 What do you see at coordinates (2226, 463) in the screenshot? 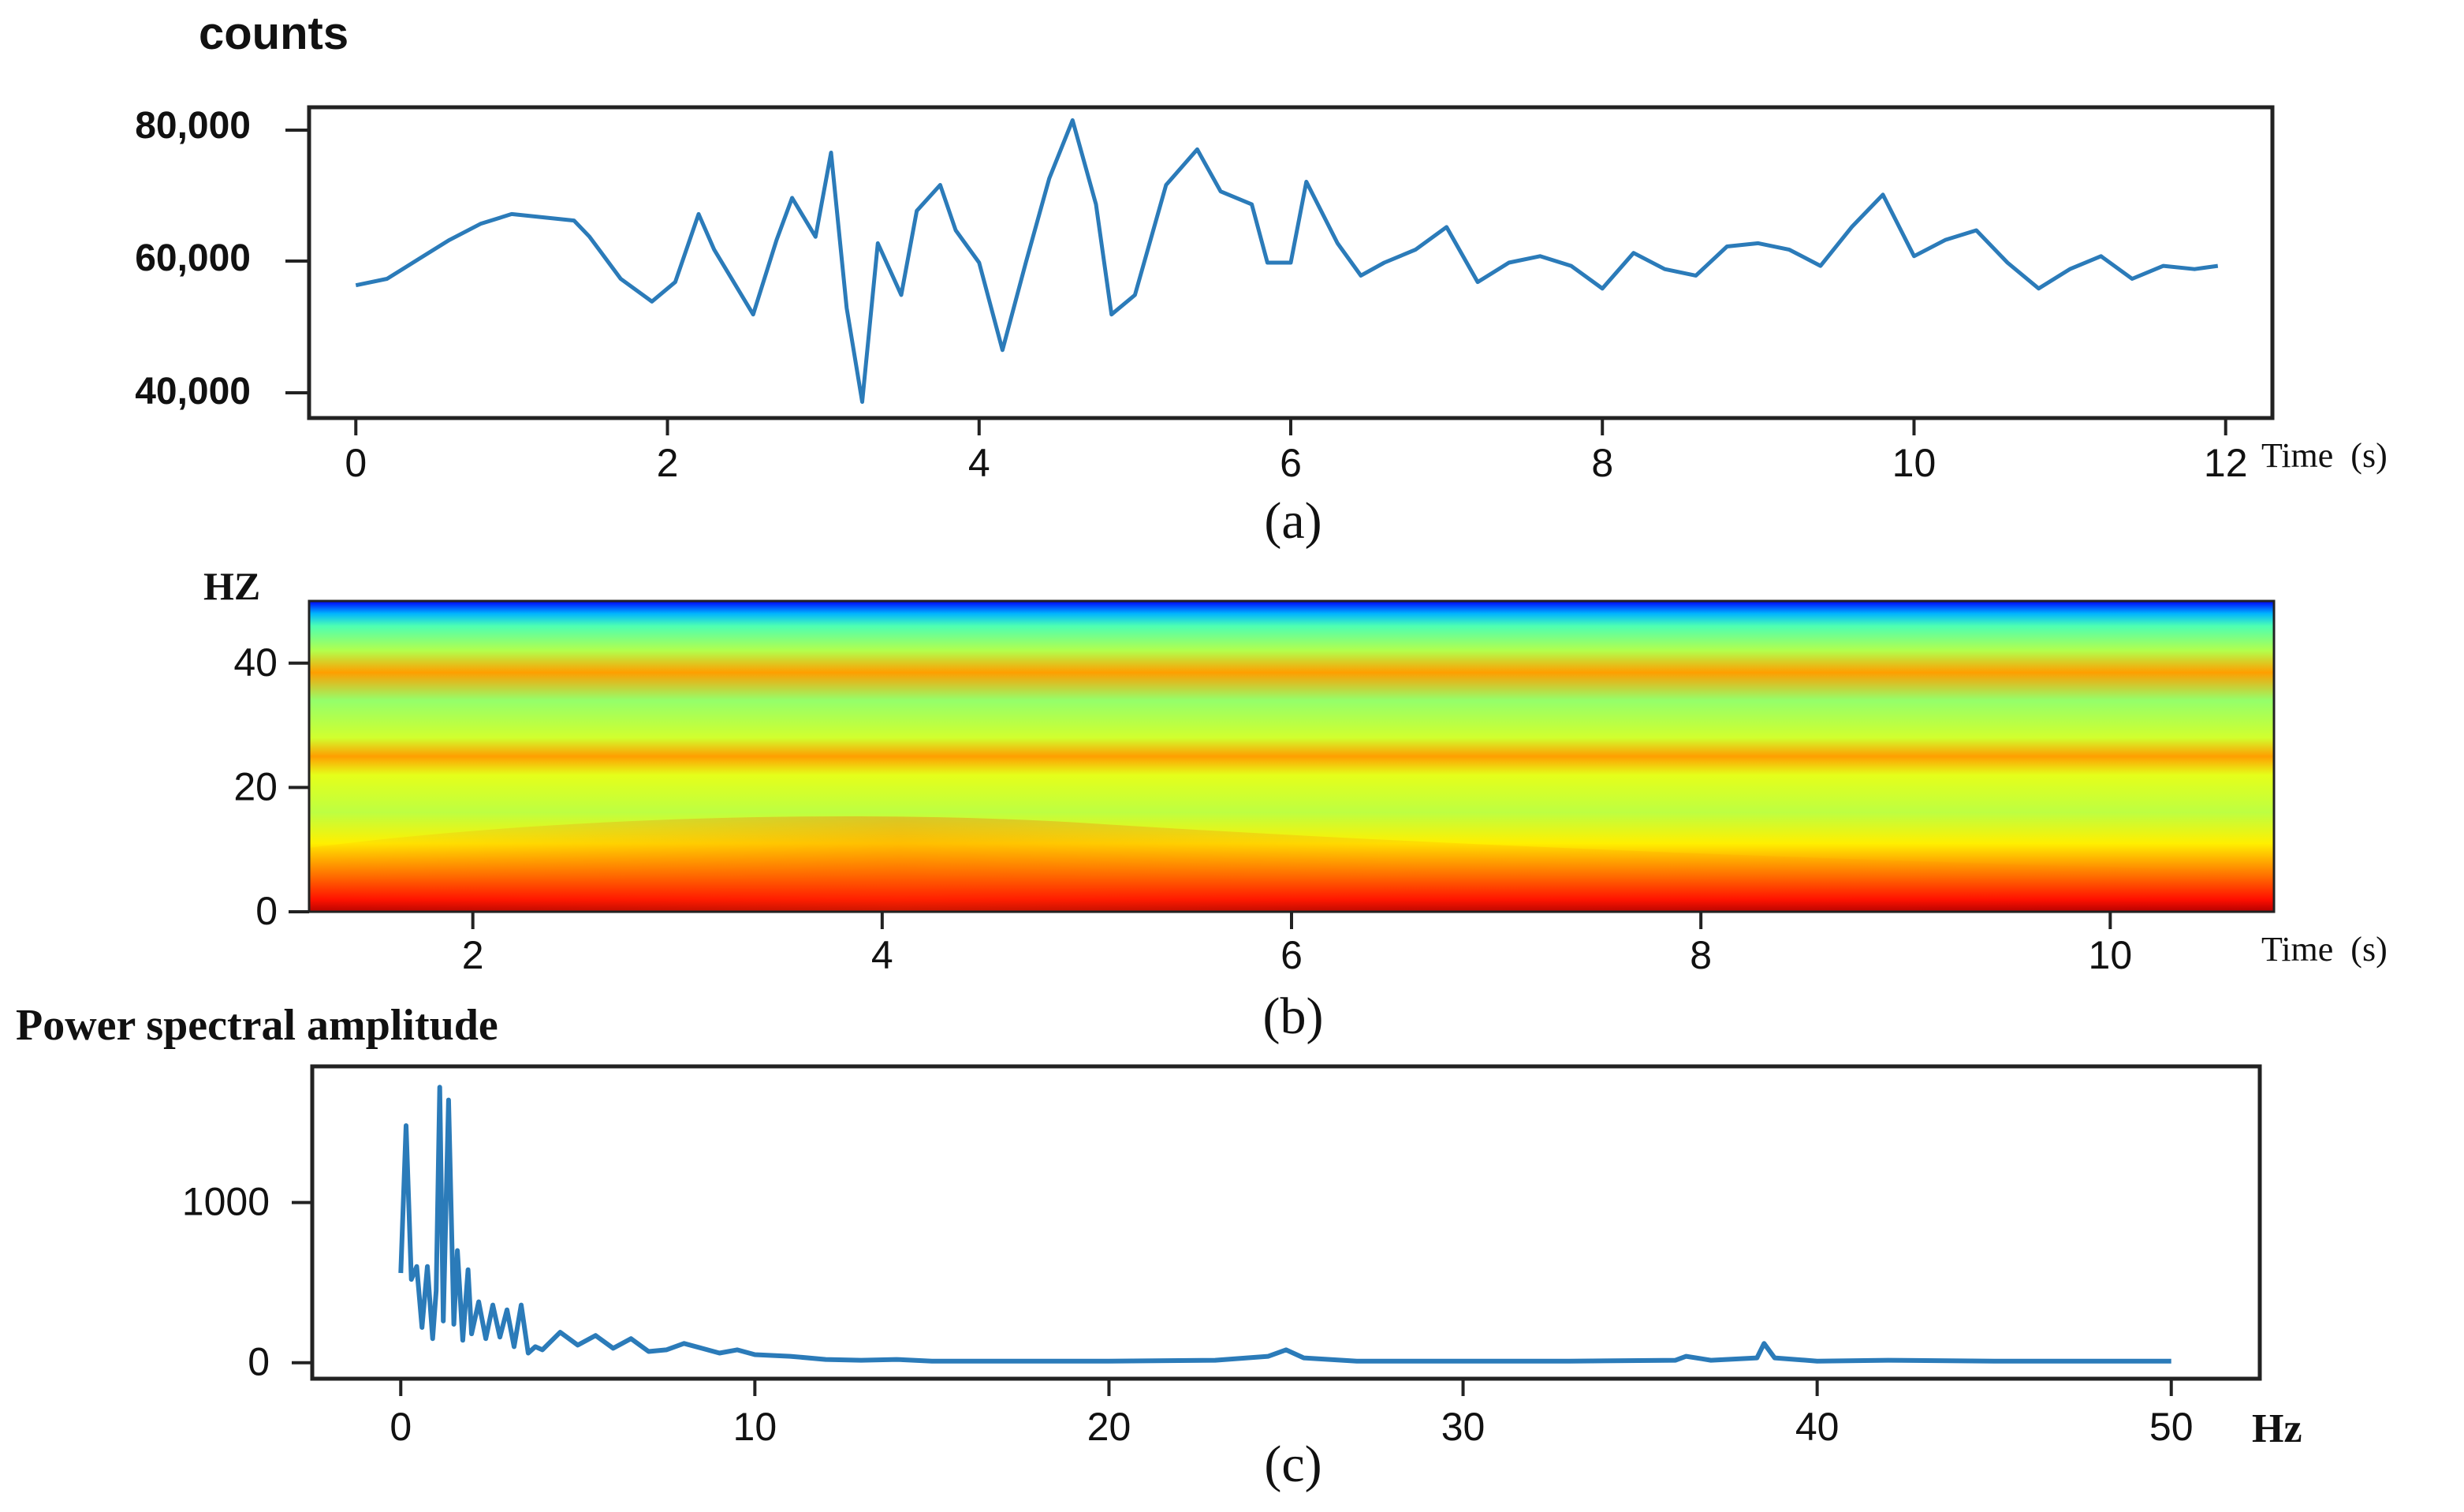
I see `waveform-x-tick-label: 12` at bounding box center [2226, 463].